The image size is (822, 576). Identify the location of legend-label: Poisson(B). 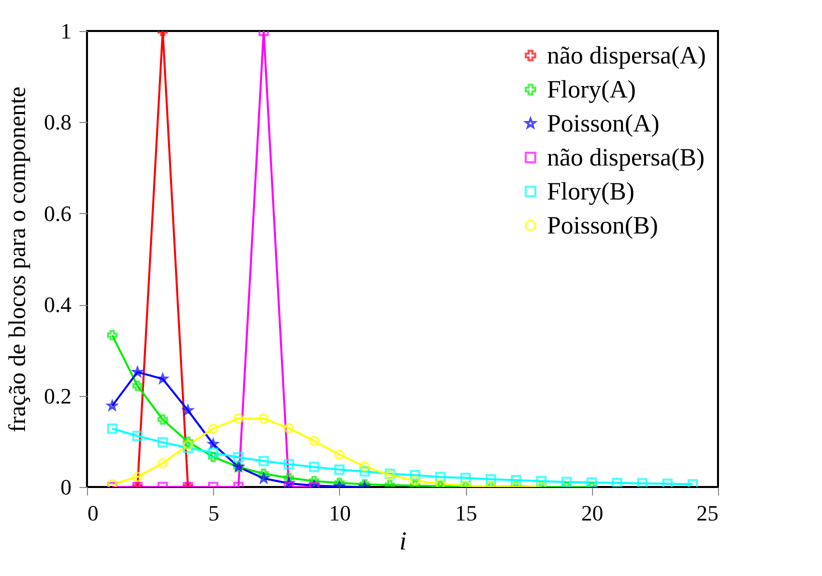
(602, 226).